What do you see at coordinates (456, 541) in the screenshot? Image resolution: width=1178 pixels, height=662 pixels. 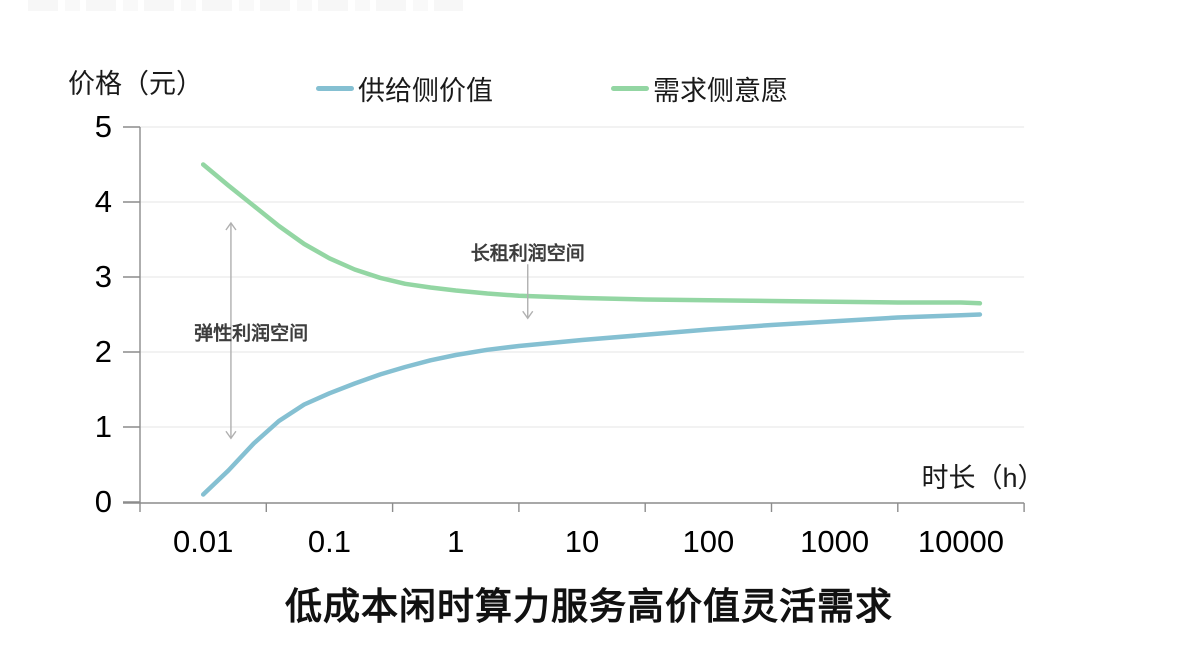 I see `x-tick-label: 1` at bounding box center [456, 541].